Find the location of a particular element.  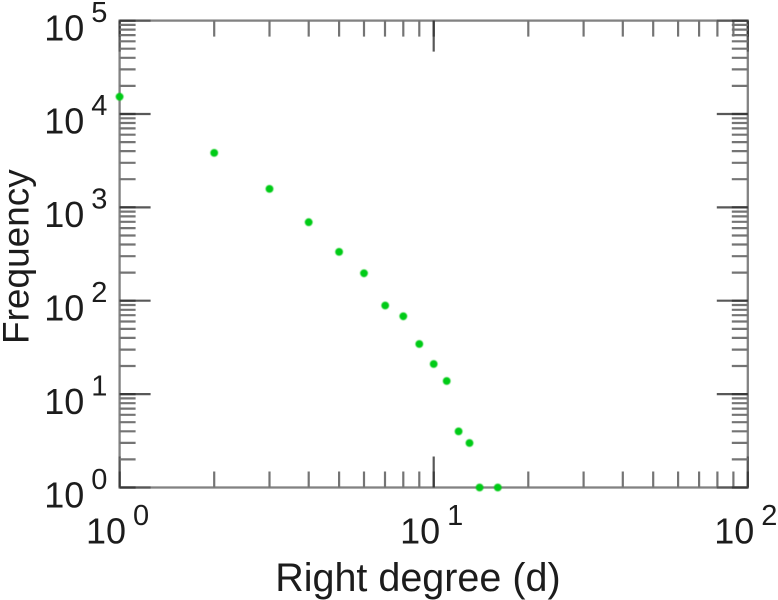

svg-text: Right degree (d) is located at coordinates (417, 578).